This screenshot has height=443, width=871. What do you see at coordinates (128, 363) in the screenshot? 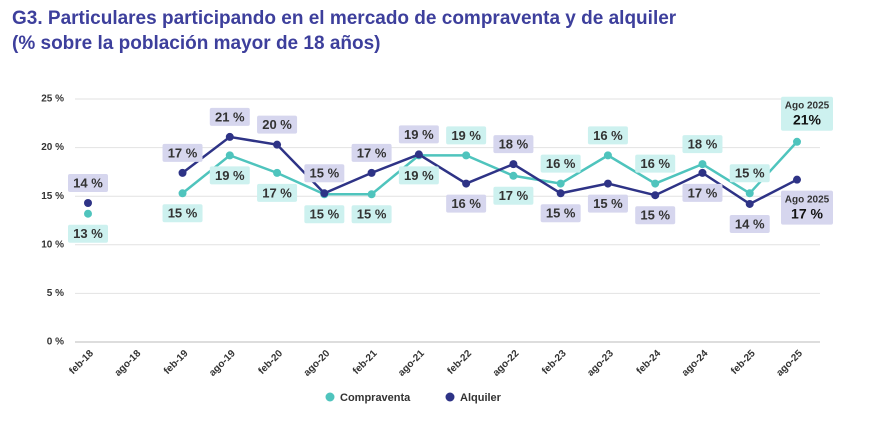
I see `x-tick-label: ago-18` at bounding box center [128, 363].